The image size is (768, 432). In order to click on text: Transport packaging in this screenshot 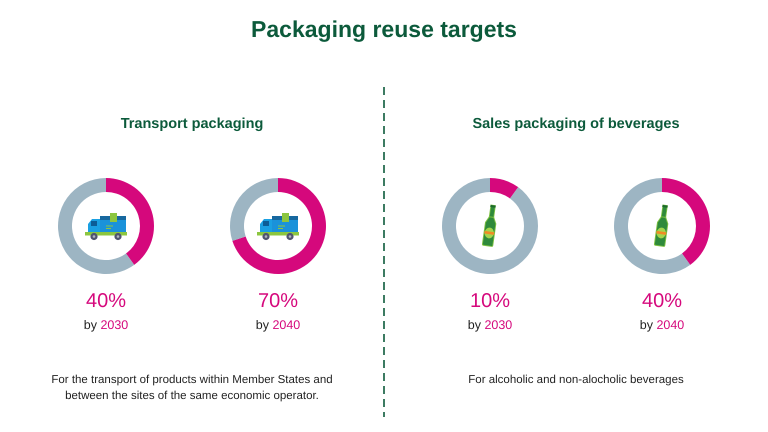, I will do `click(192, 124)`.